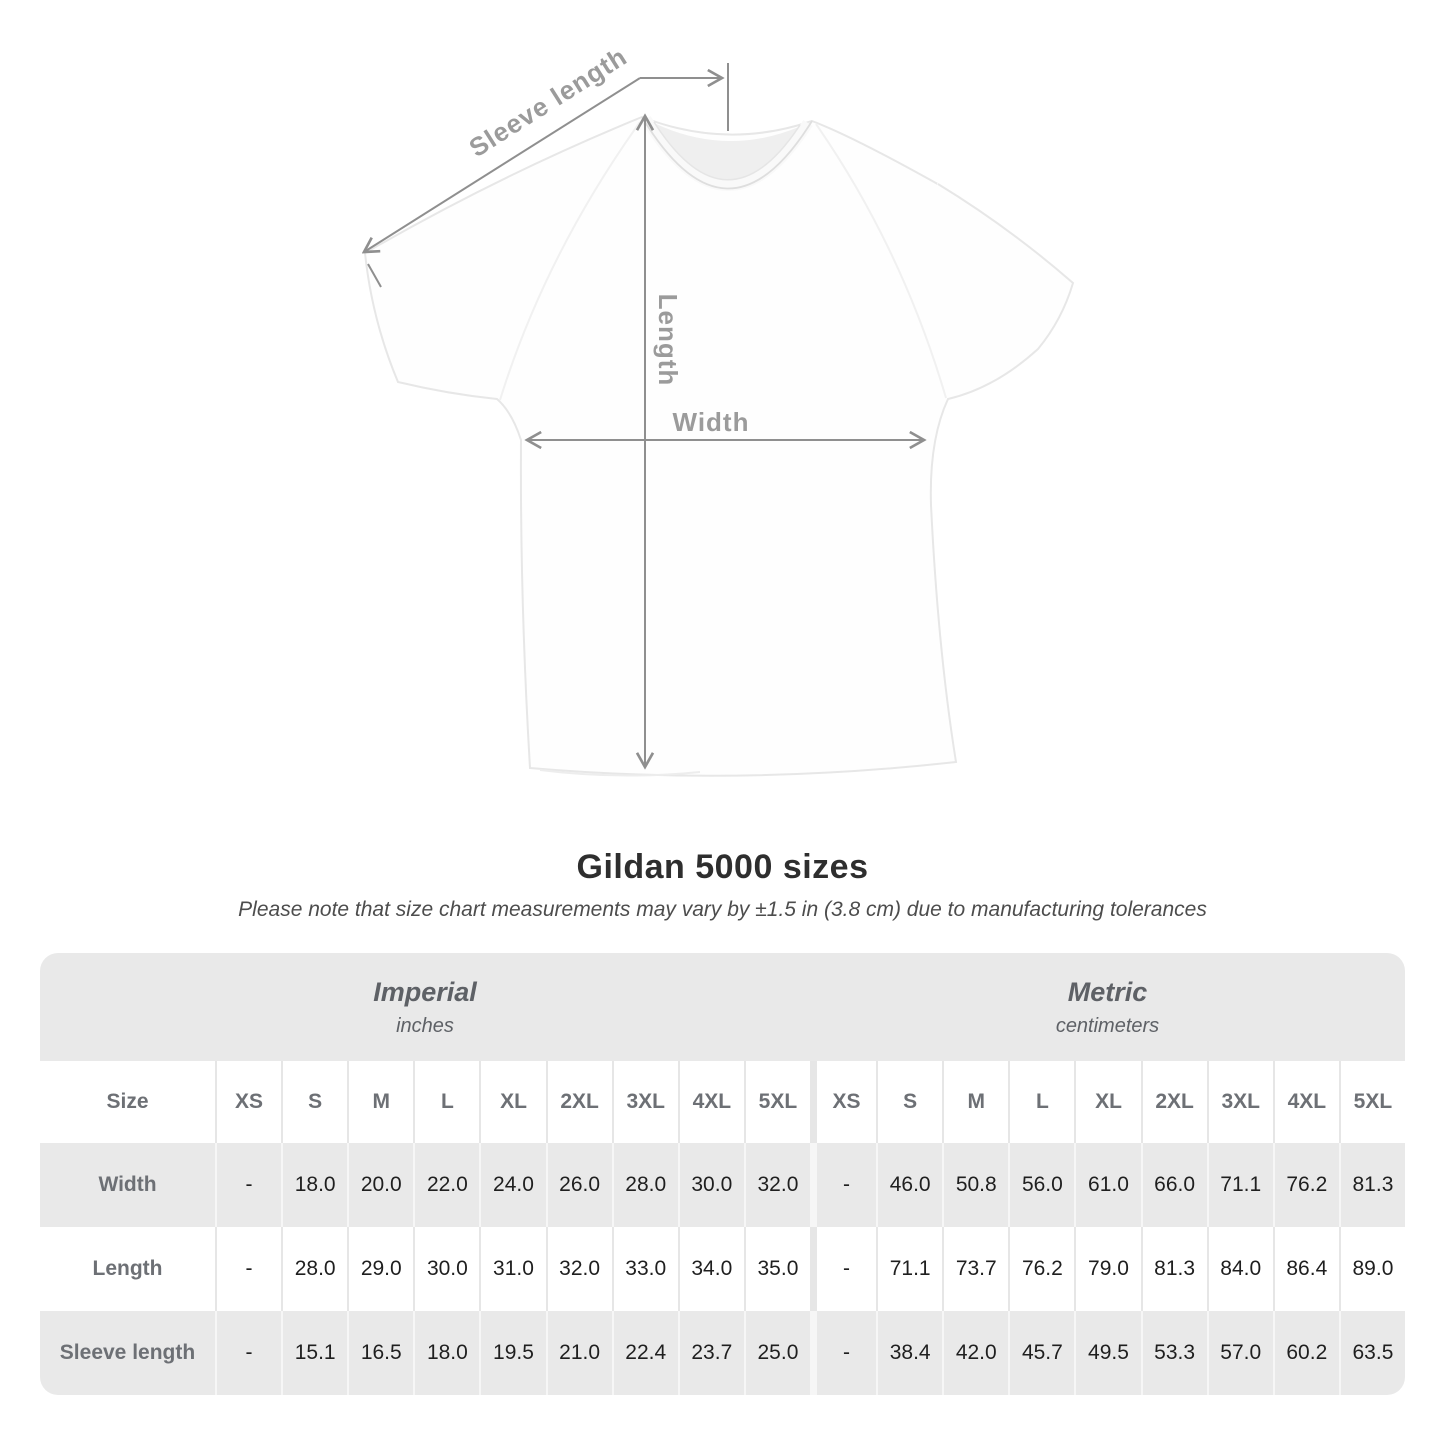 The width and height of the screenshot is (1445, 1445). What do you see at coordinates (1305, 1353) in the screenshot?
I see `table-cell: 60.2` at bounding box center [1305, 1353].